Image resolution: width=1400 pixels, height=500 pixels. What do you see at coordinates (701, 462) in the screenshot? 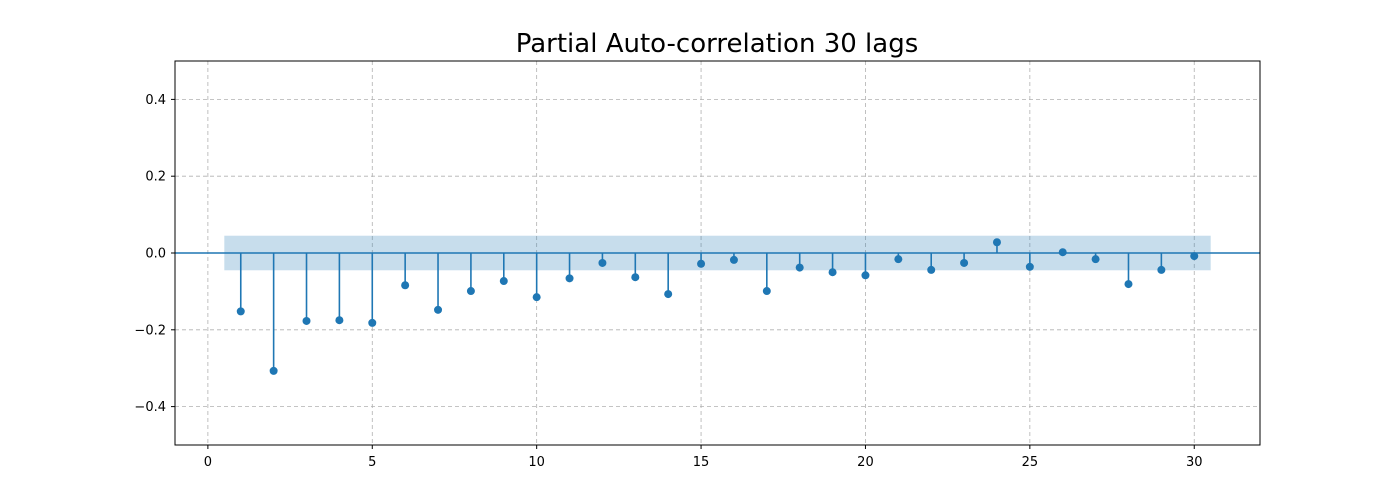
I see `x-tick-label: 15` at bounding box center [701, 462].